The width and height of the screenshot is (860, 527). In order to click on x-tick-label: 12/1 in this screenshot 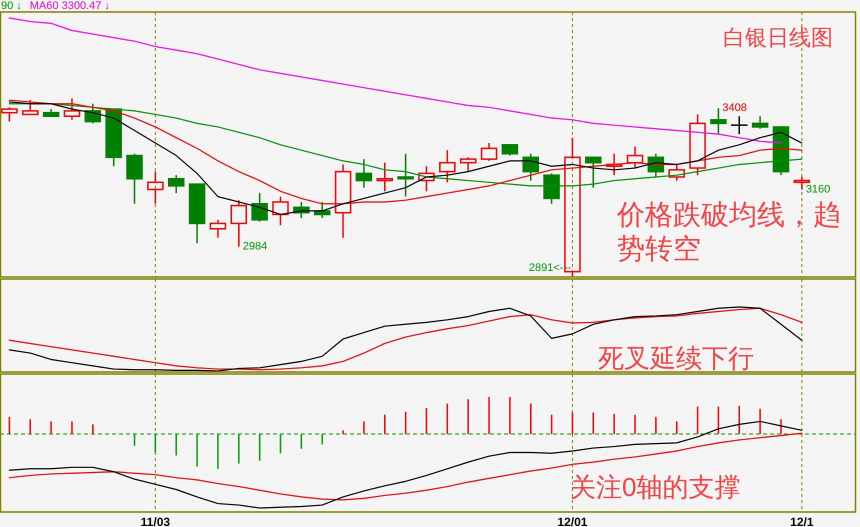, I will do `click(802, 521)`.